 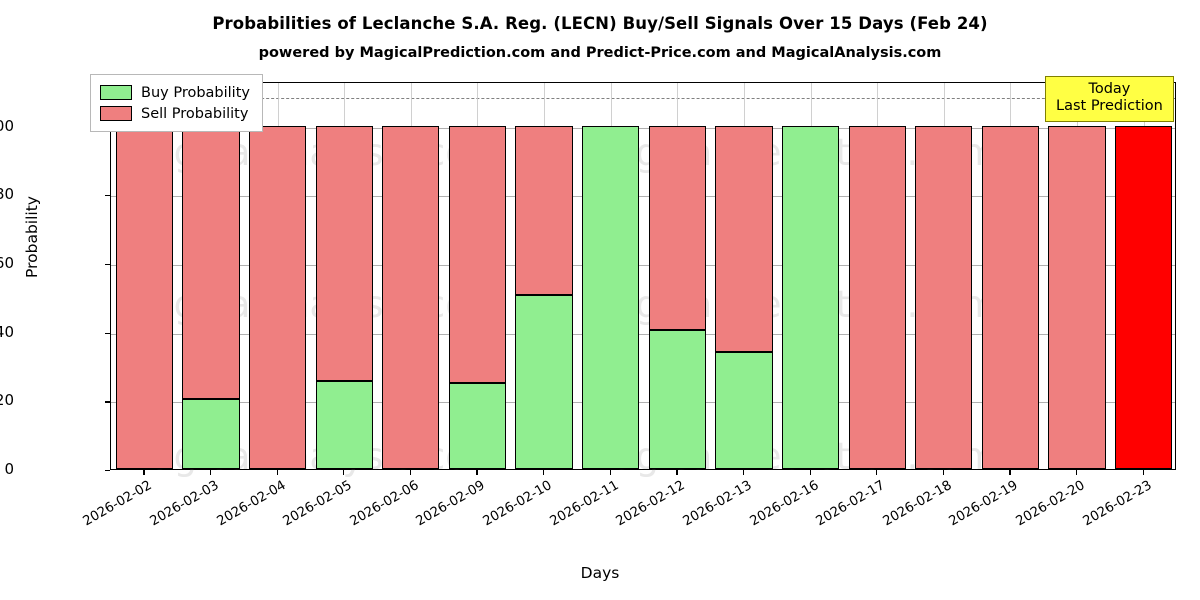 What do you see at coordinates (1109, 89) in the screenshot?
I see `today-annotation-line1: Today` at bounding box center [1109, 89].